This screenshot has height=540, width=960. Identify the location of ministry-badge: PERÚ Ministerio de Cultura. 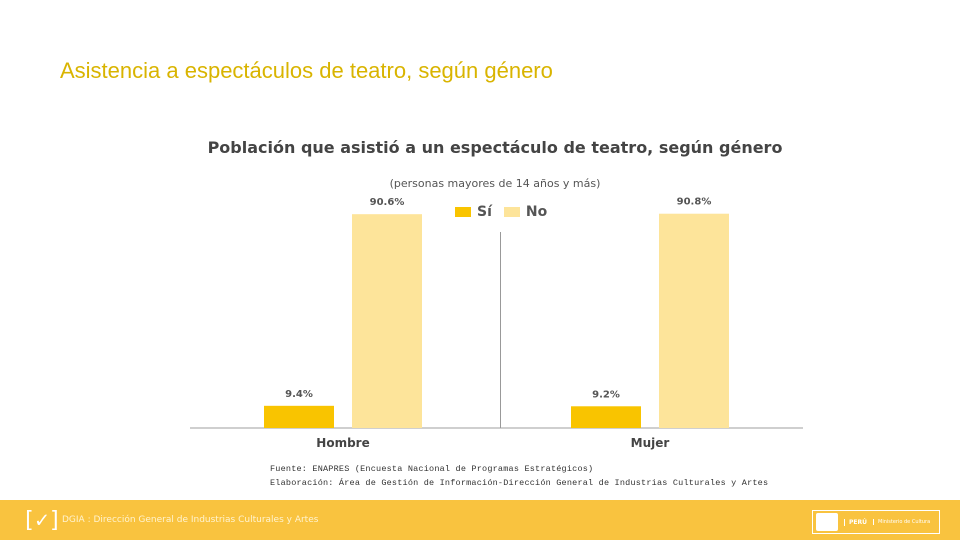
(876, 522).